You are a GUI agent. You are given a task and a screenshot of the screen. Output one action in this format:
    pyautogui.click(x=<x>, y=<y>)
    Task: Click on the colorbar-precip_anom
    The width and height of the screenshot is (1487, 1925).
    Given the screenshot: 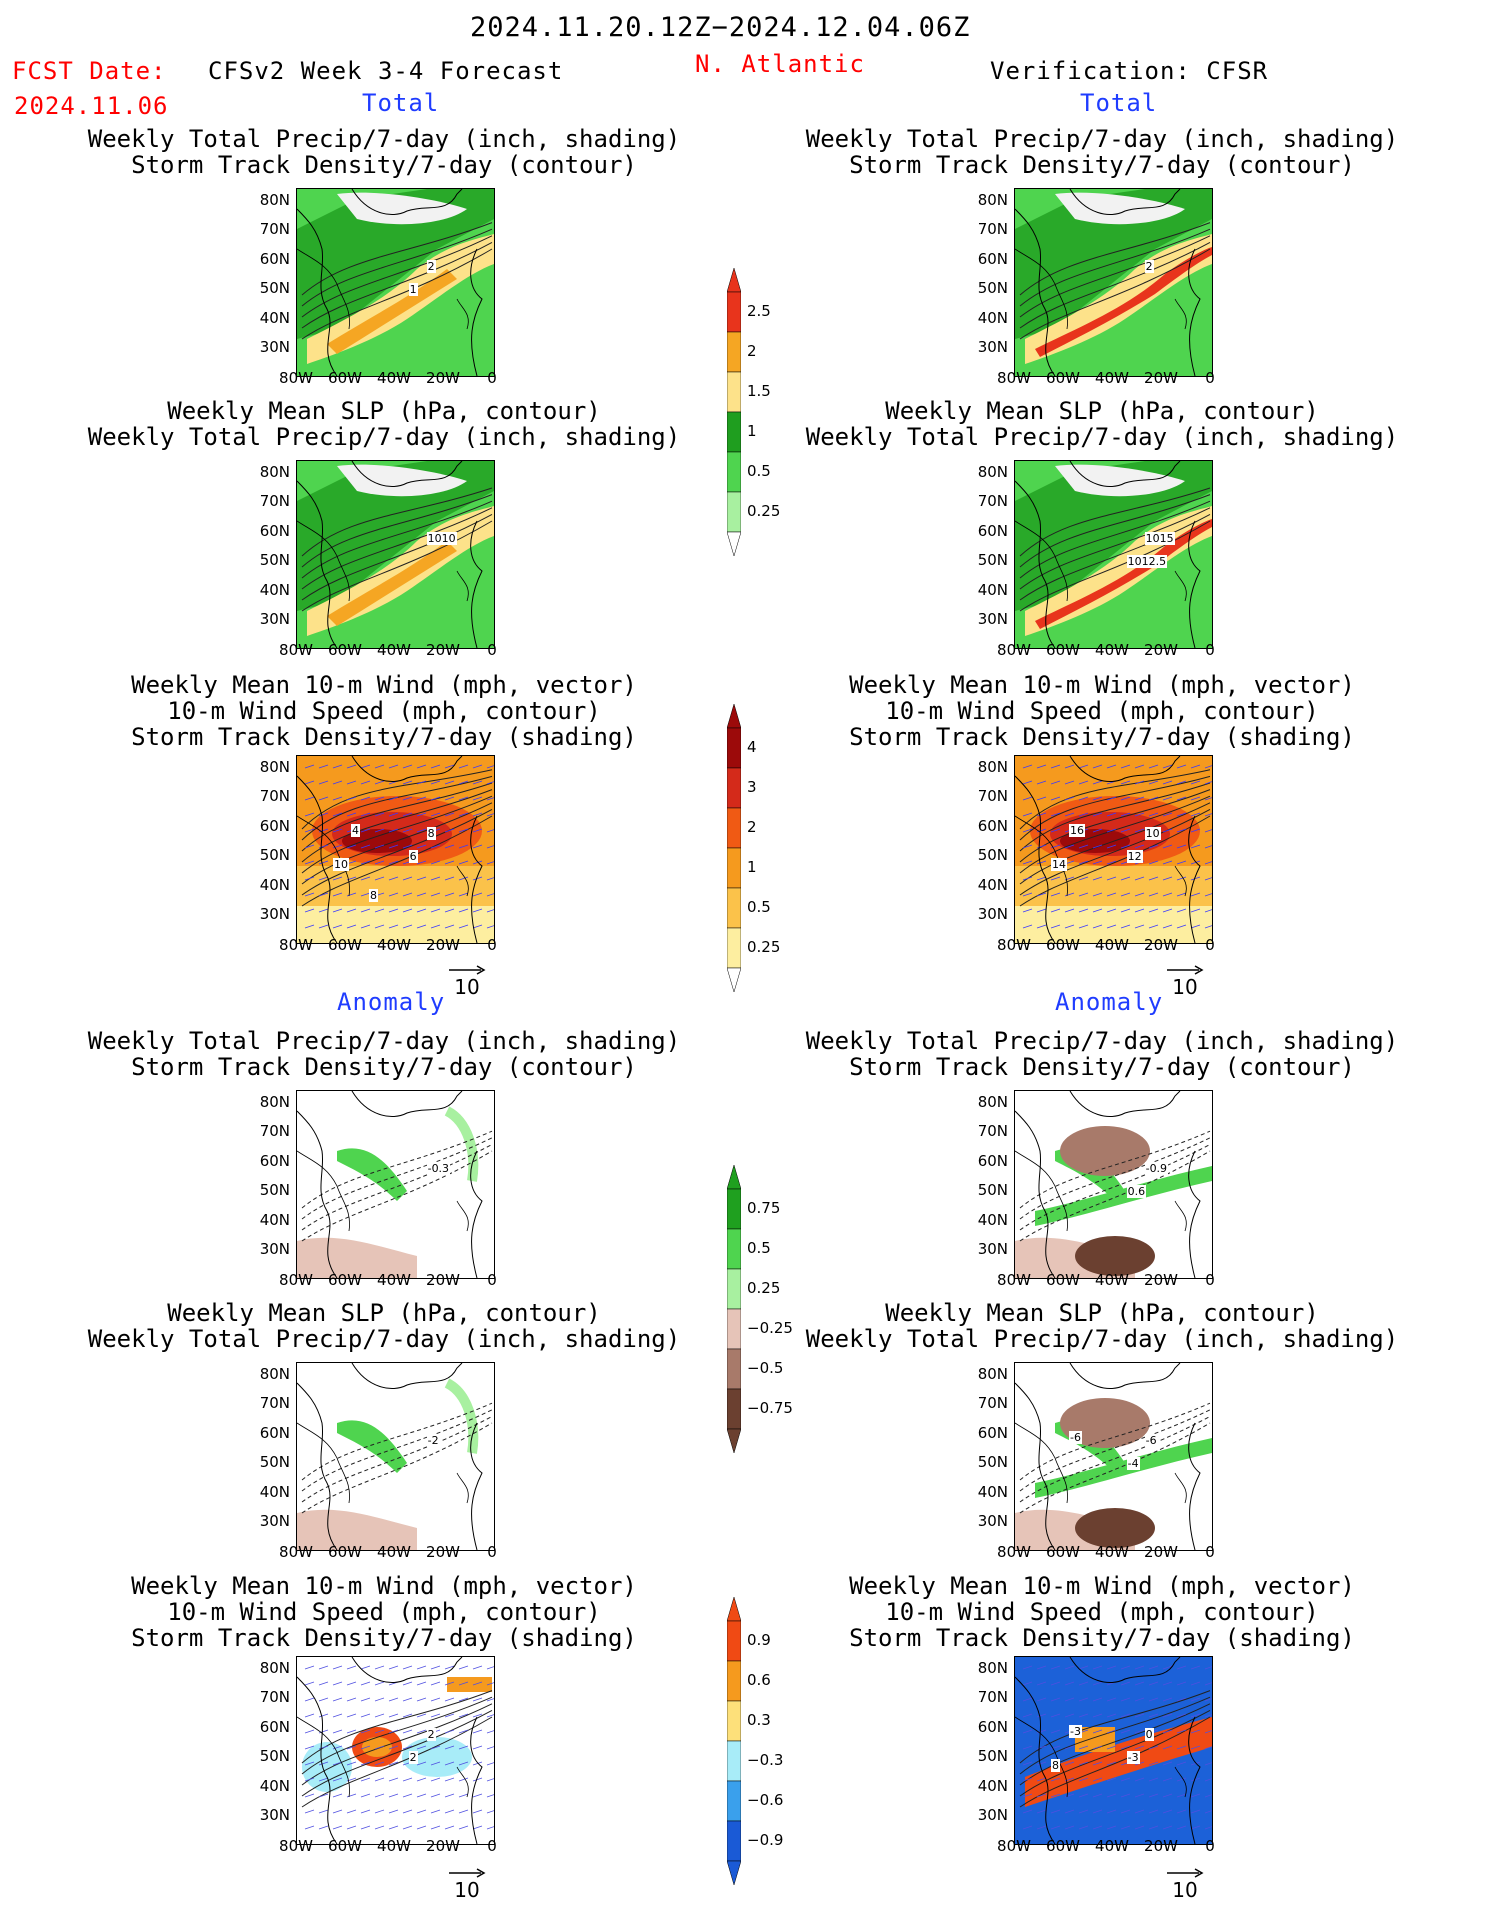 What is the action you would take?
    pyautogui.click(x=734, y=1310)
    